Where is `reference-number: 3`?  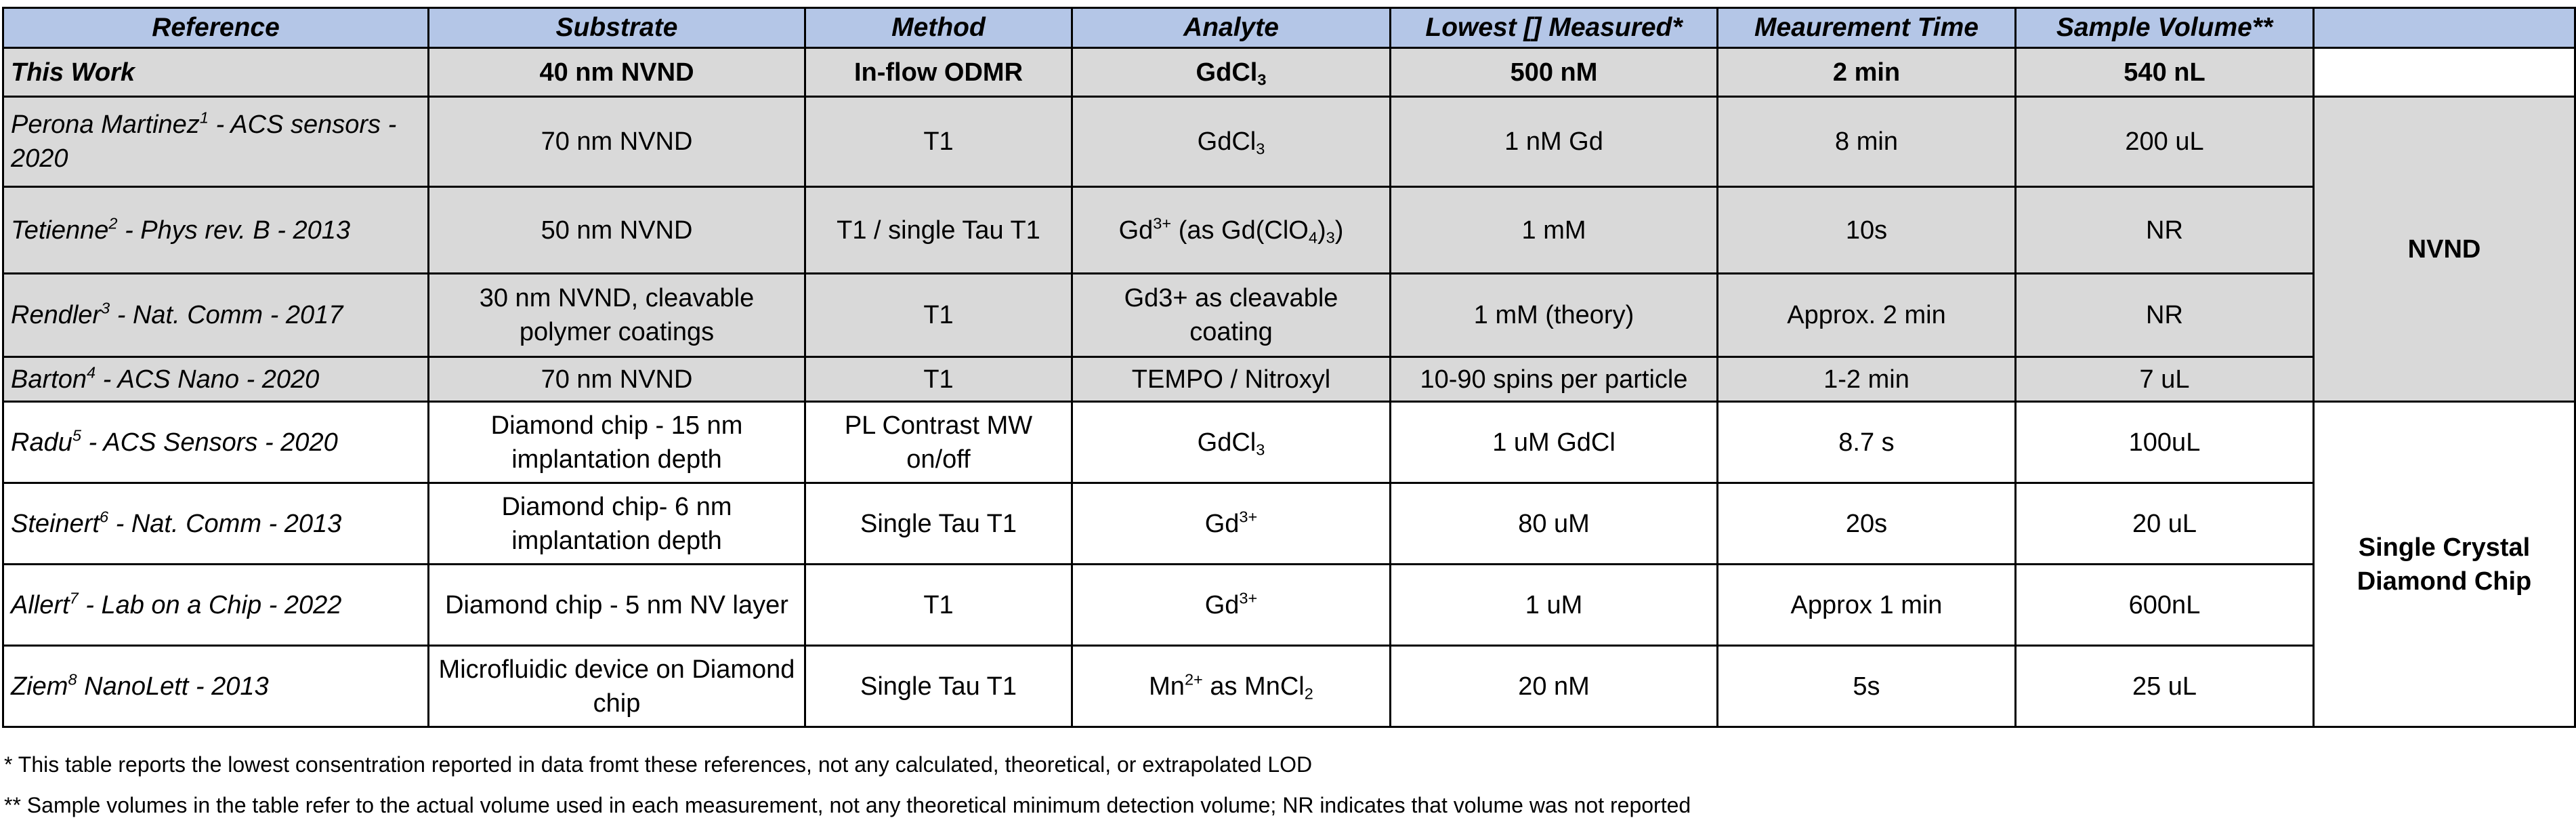 reference-number: 3 is located at coordinates (105, 308).